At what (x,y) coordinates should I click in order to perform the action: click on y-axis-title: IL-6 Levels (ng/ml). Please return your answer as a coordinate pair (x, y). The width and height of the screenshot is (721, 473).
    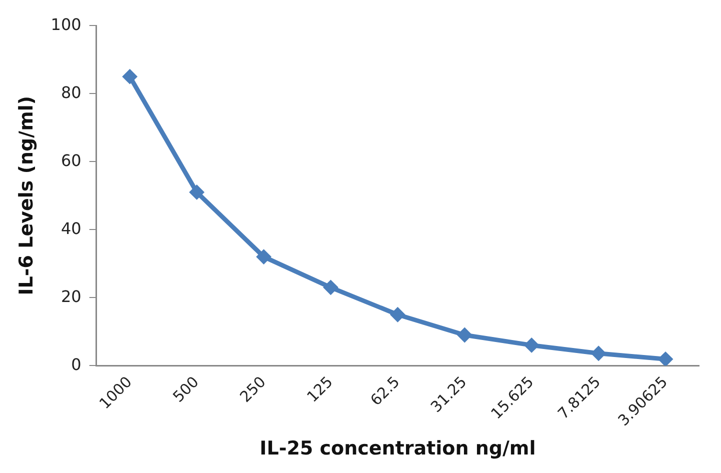
    Looking at the image, I should click on (26, 196).